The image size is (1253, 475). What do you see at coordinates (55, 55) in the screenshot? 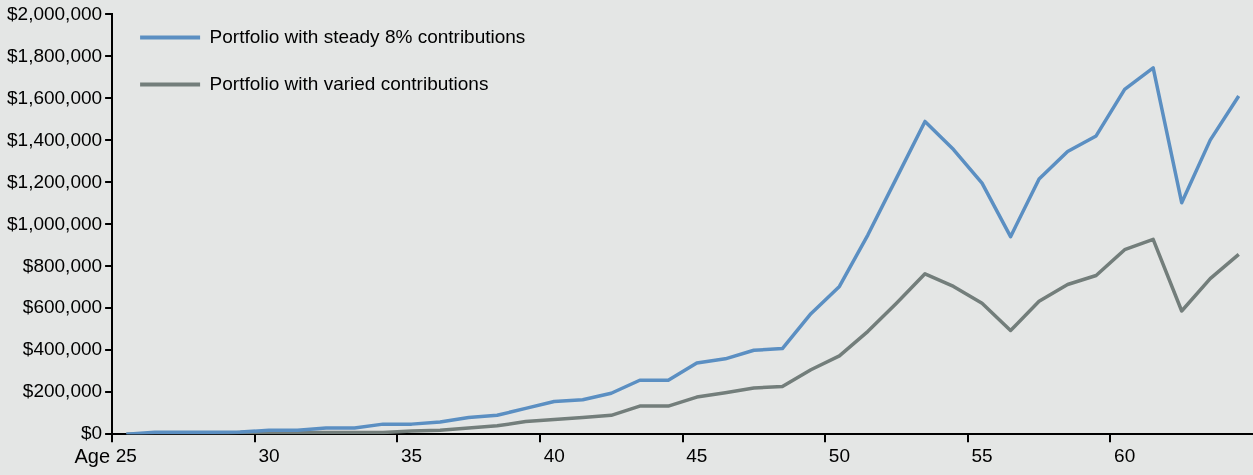
I see `y-tick-label: $1,800,000` at bounding box center [55, 55].